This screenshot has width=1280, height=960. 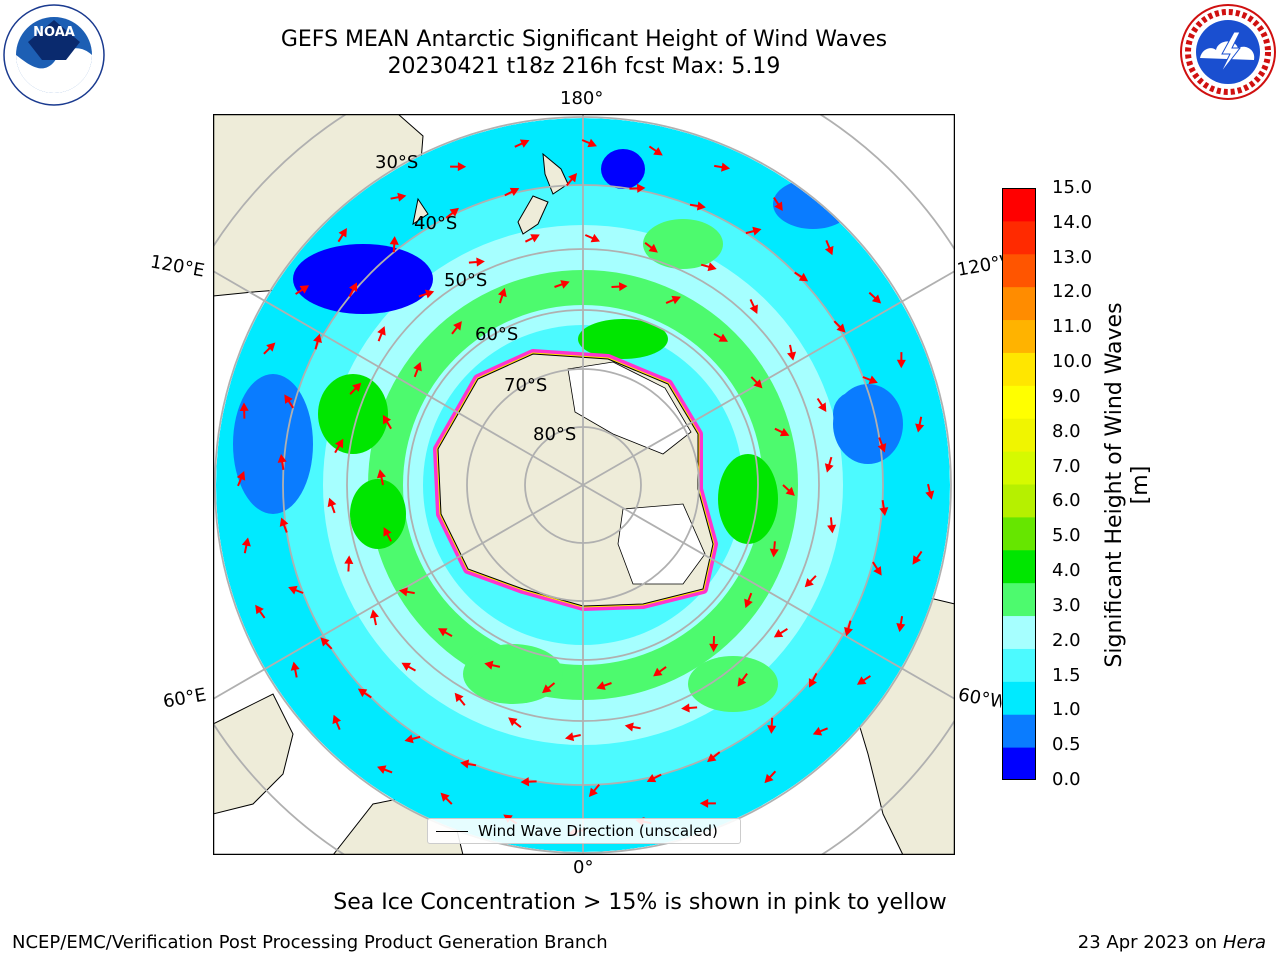 I want to click on colorbar-tick-label: 2.0, so click(x=1066, y=640).